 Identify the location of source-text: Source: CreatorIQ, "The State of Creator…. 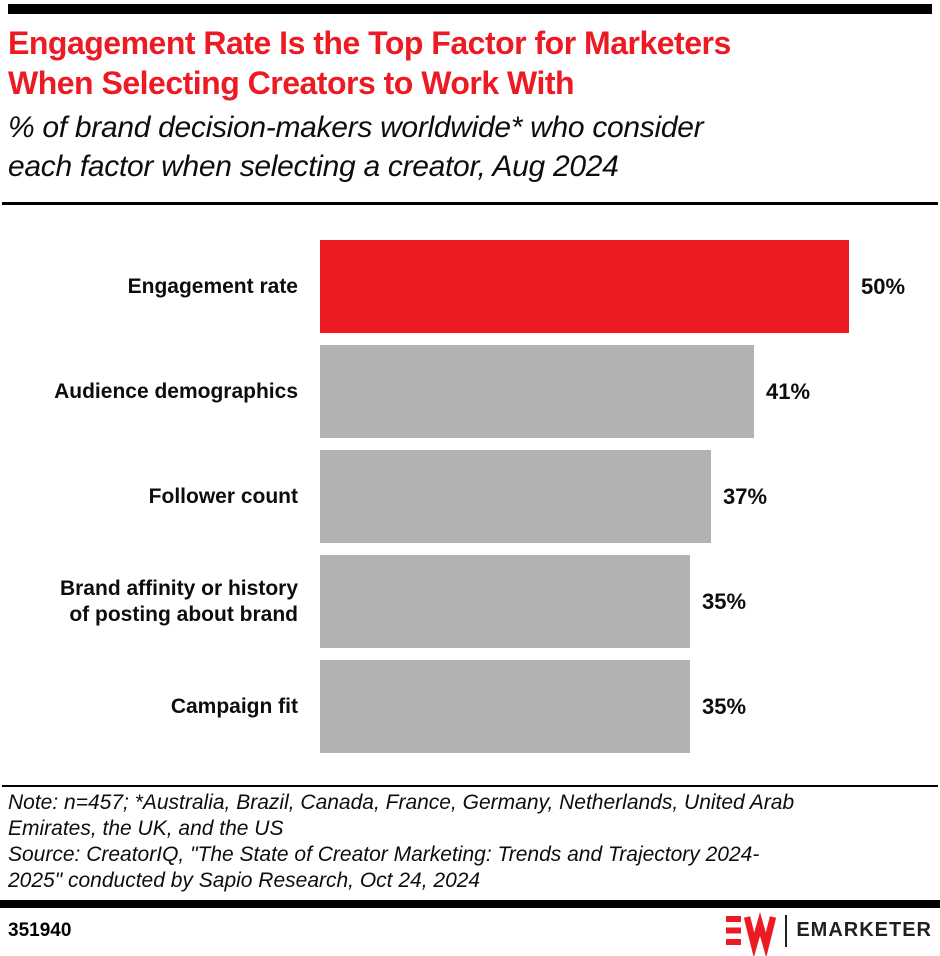
(384, 867).